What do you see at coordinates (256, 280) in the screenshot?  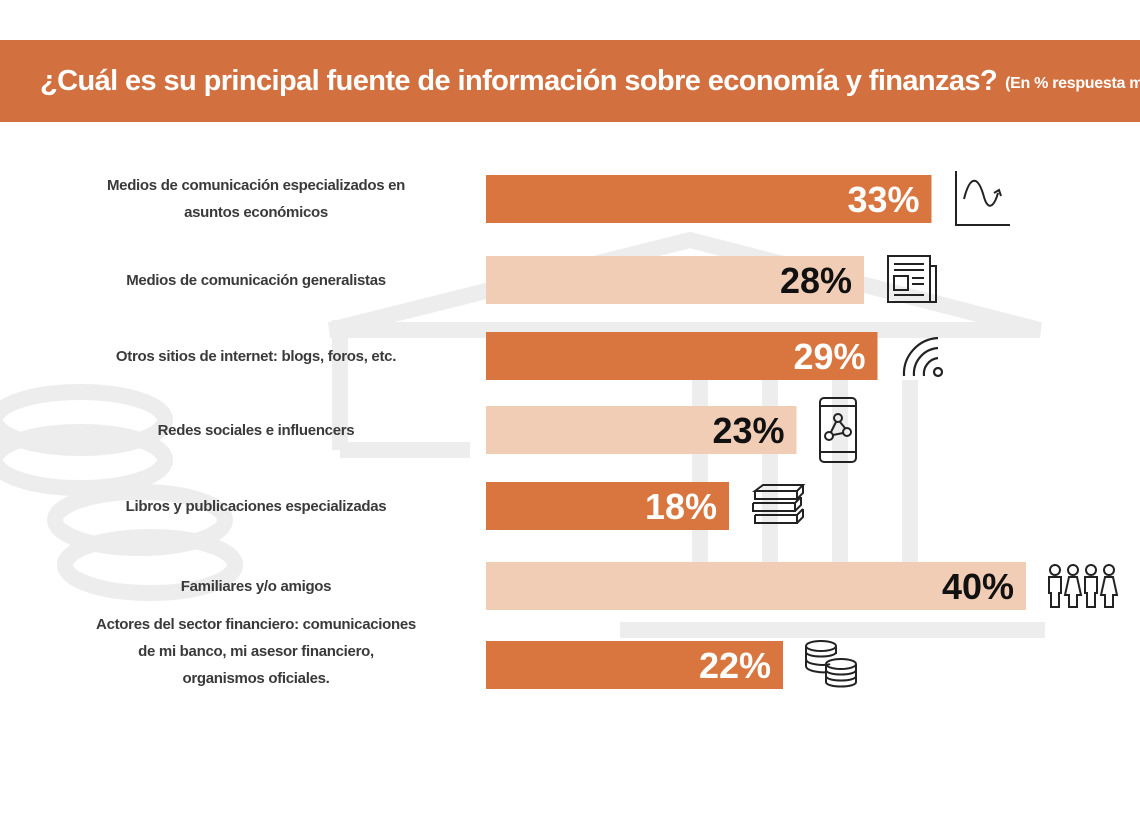 I see `category-label: Medios de comunicación generalistas` at bounding box center [256, 280].